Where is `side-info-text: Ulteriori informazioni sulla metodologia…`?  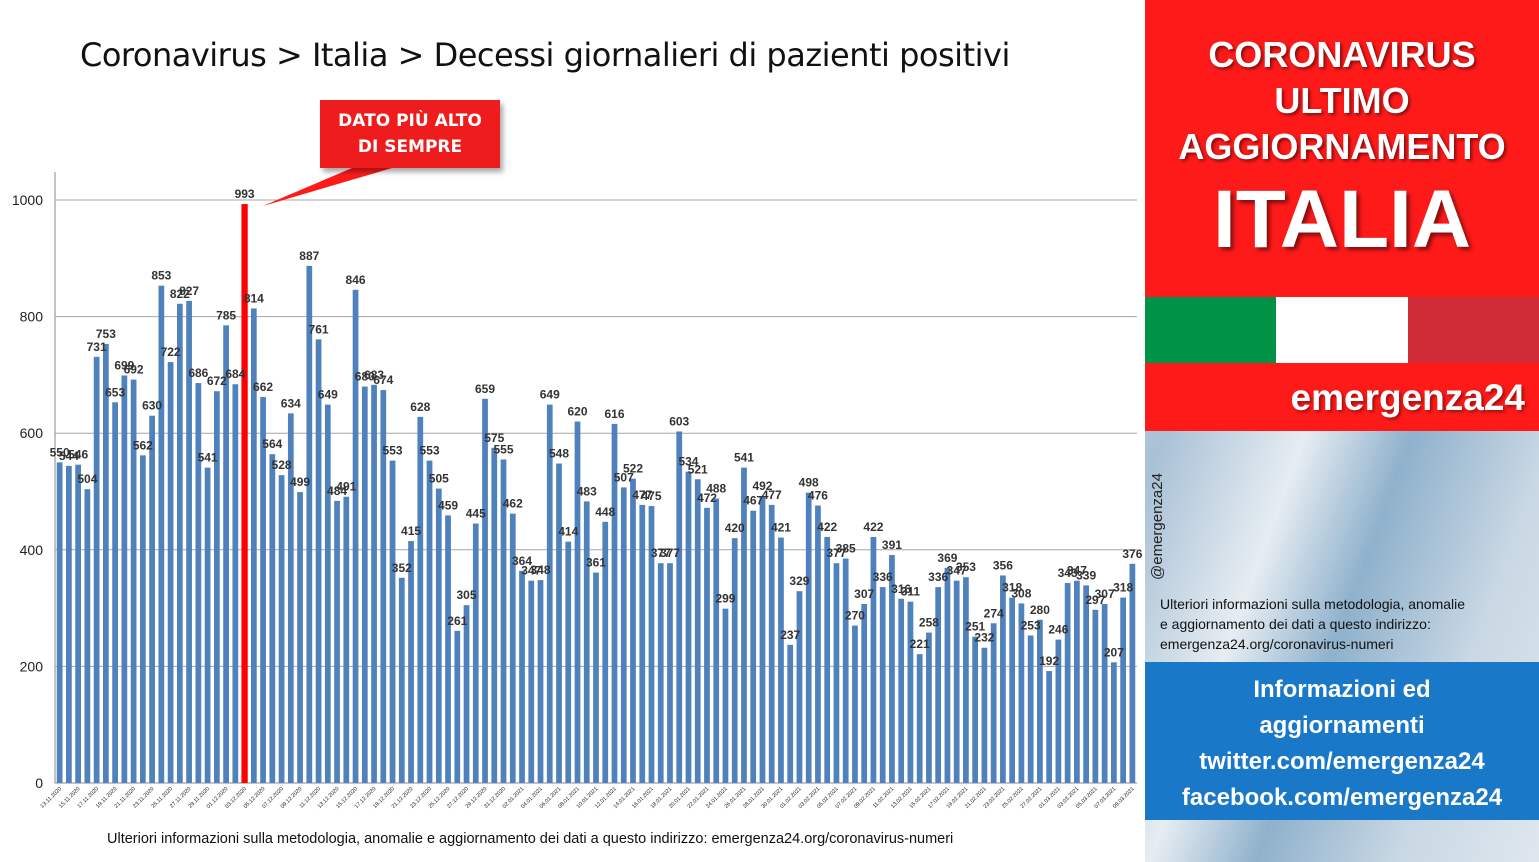 side-info-text: Ulteriori informazioni sulla metodologia… is located at coordinates (1345, 624).